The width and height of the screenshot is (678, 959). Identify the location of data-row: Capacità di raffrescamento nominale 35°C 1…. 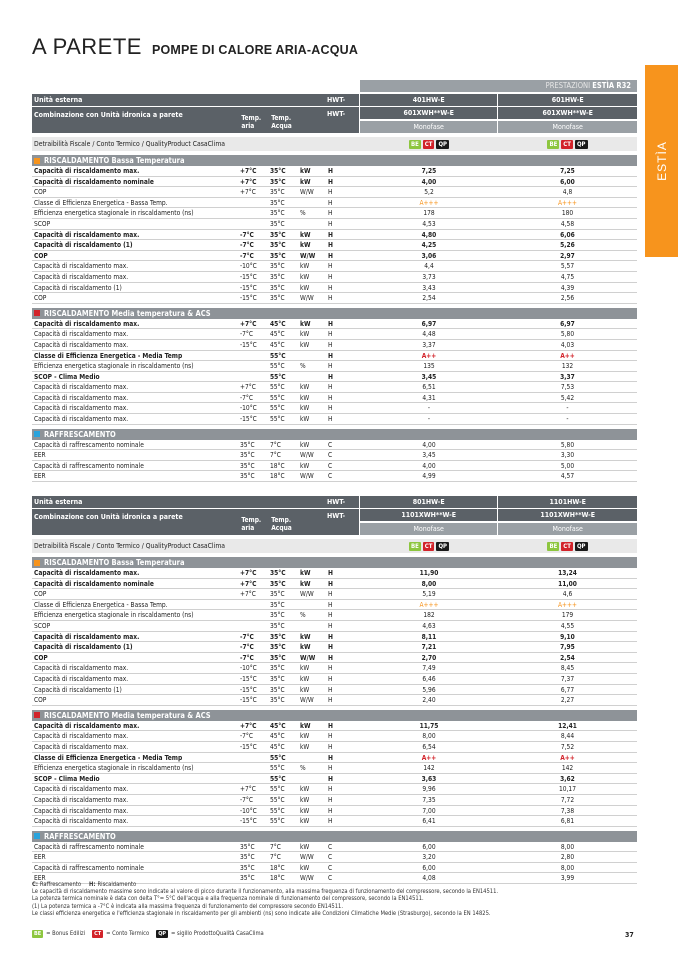
(334, 466).